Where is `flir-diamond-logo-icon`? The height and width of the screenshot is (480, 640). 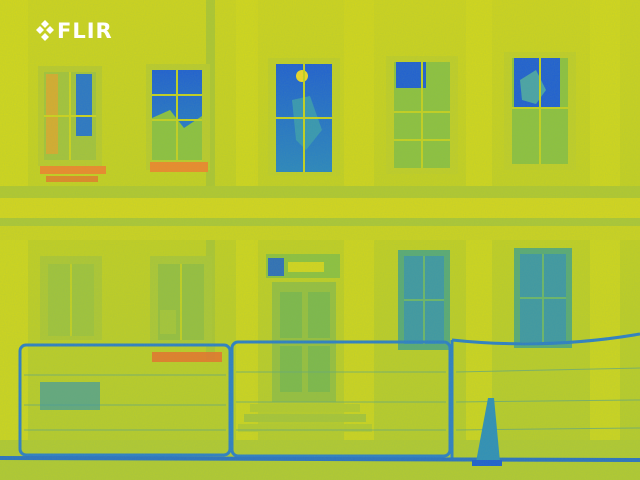 flir-diamond-logo-icon is located at coordinates (45, 30).